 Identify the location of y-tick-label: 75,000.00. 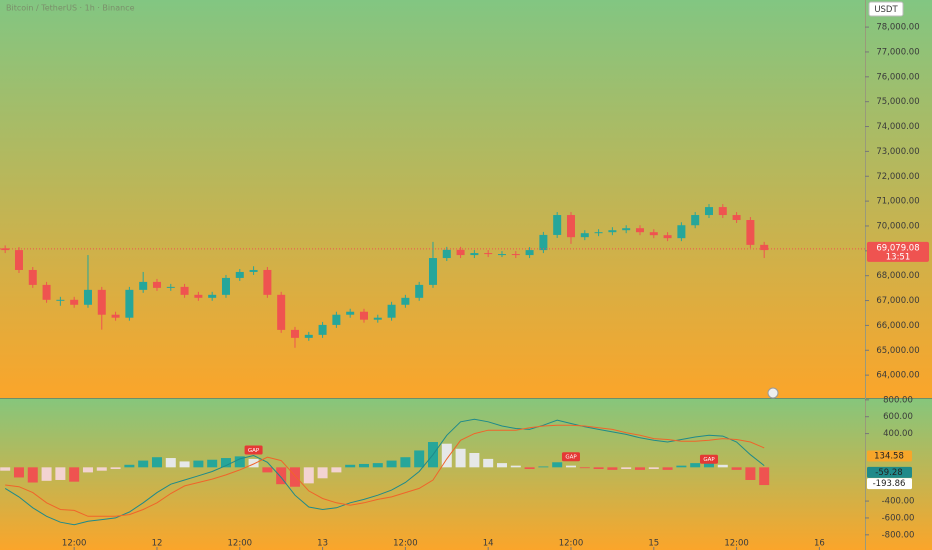
(897, 102).